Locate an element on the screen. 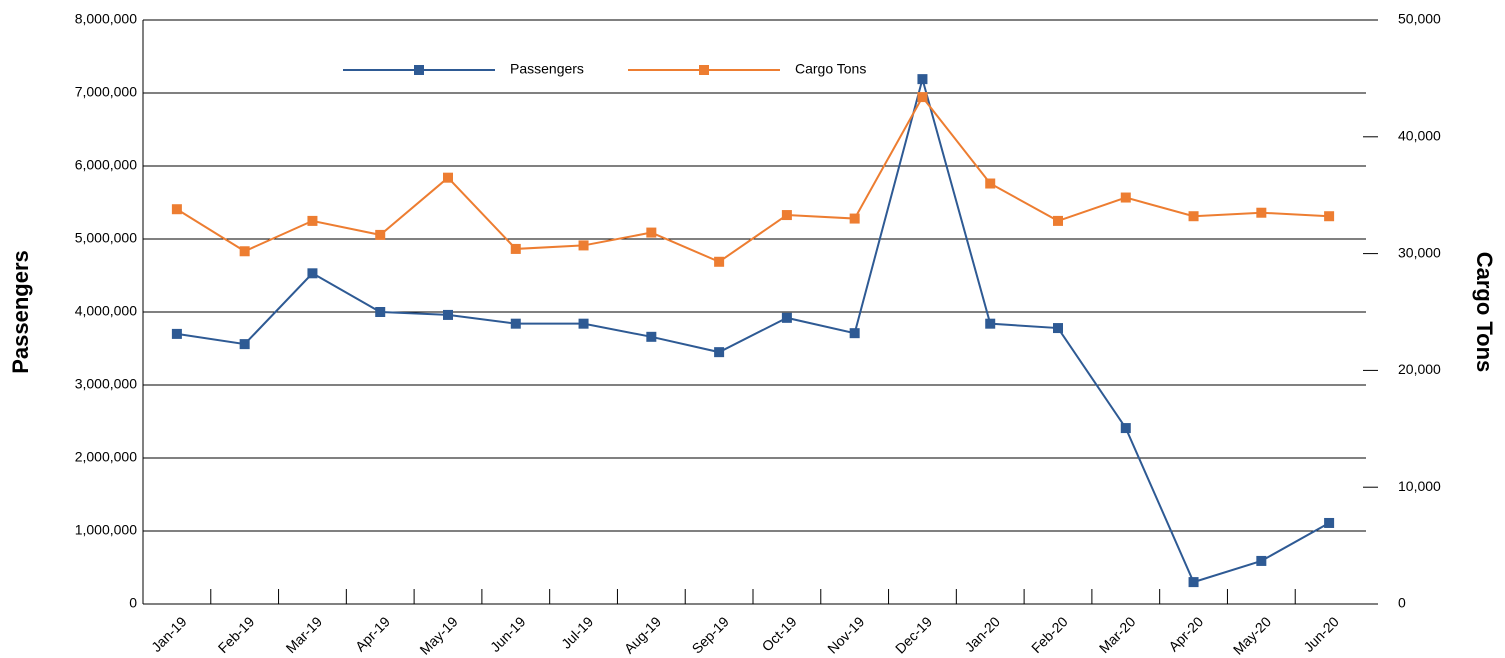 The width and height of the screenshot is (1505, 658). x-tick-label: Jun-20 is located at coordinates (1321, 634).